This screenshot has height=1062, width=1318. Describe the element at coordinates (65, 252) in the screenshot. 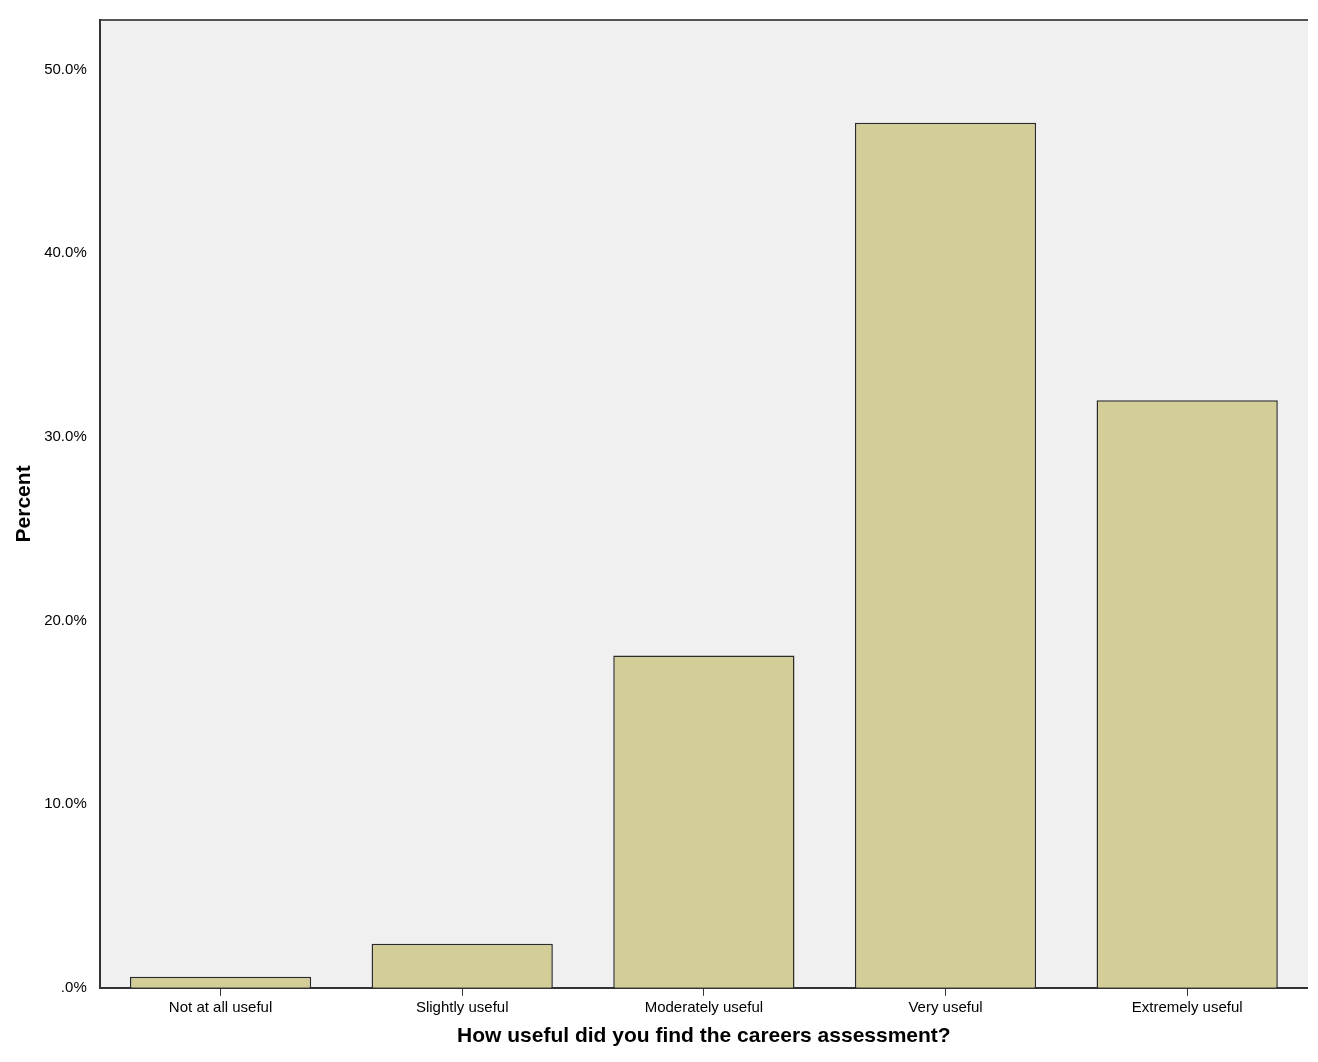

I see `y-tick-label: 40.0%` at that location.